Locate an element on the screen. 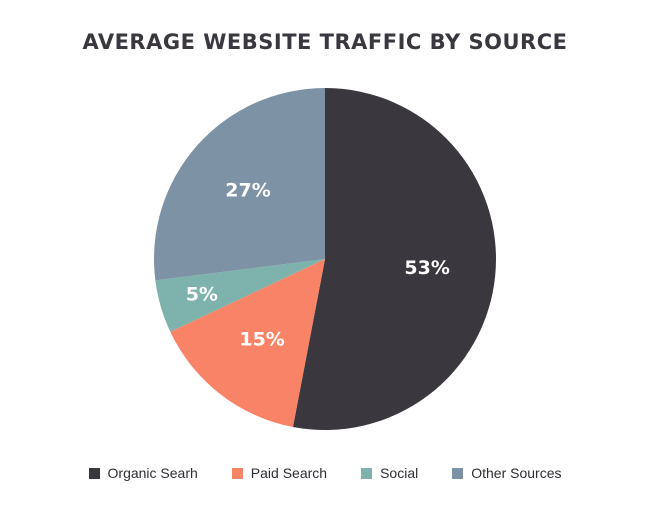 This screenshot has height=519, width=650. pie-value-labels: 53% 15% 5% 27% is located at coordinates (318, 265).